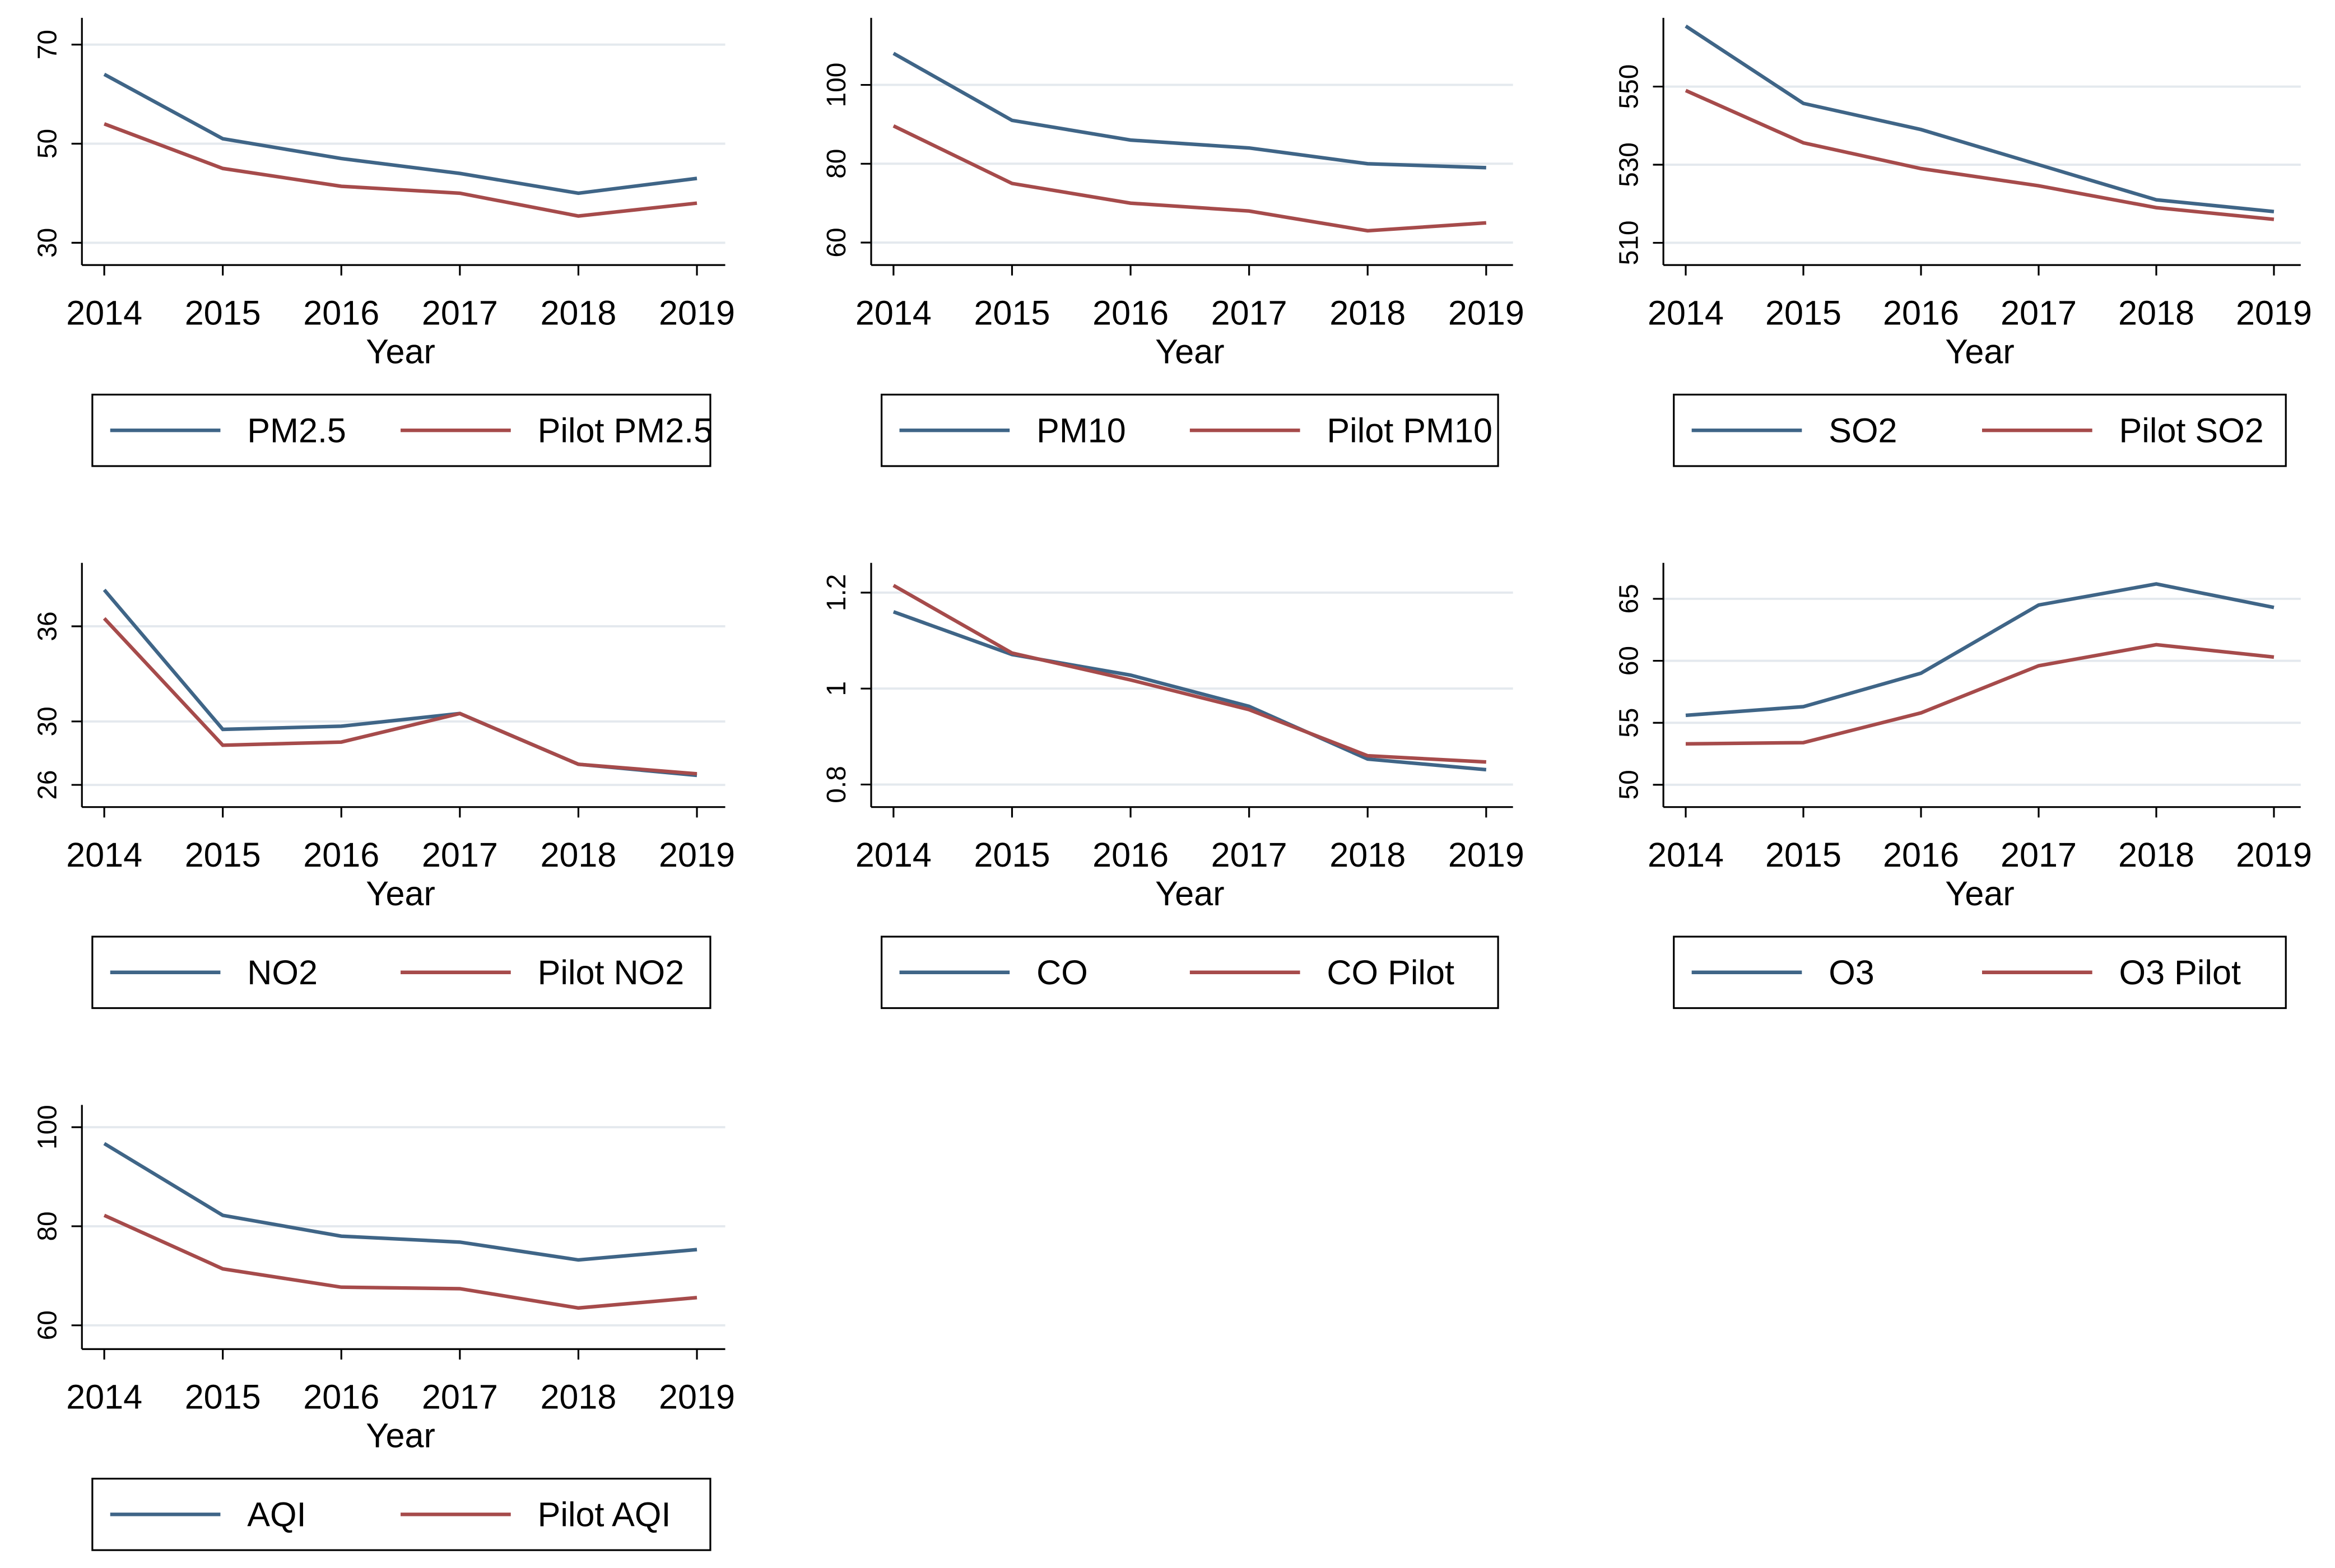 Image resolution: width=2335 pixels, height=1568 pixels. I want to click on y-tick-label: 550, so click(1629, 87).